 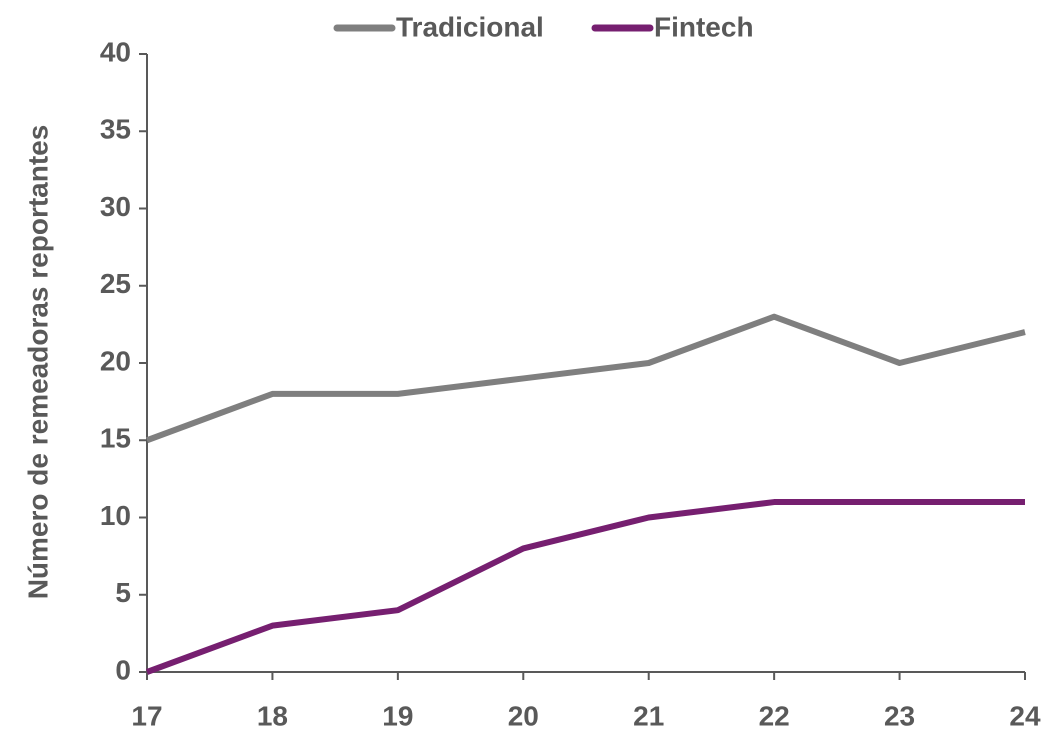 I want to click on y-tick-label: 5, so click(x=123, y=592).